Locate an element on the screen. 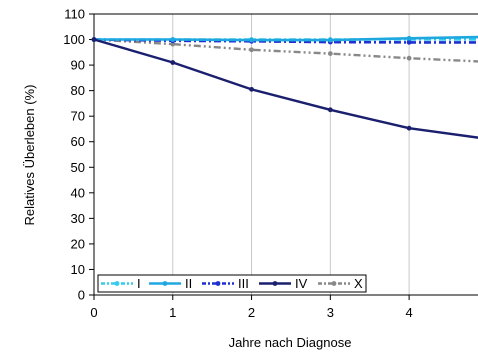  legend-marker-ii is located at coordinates (165, 283).